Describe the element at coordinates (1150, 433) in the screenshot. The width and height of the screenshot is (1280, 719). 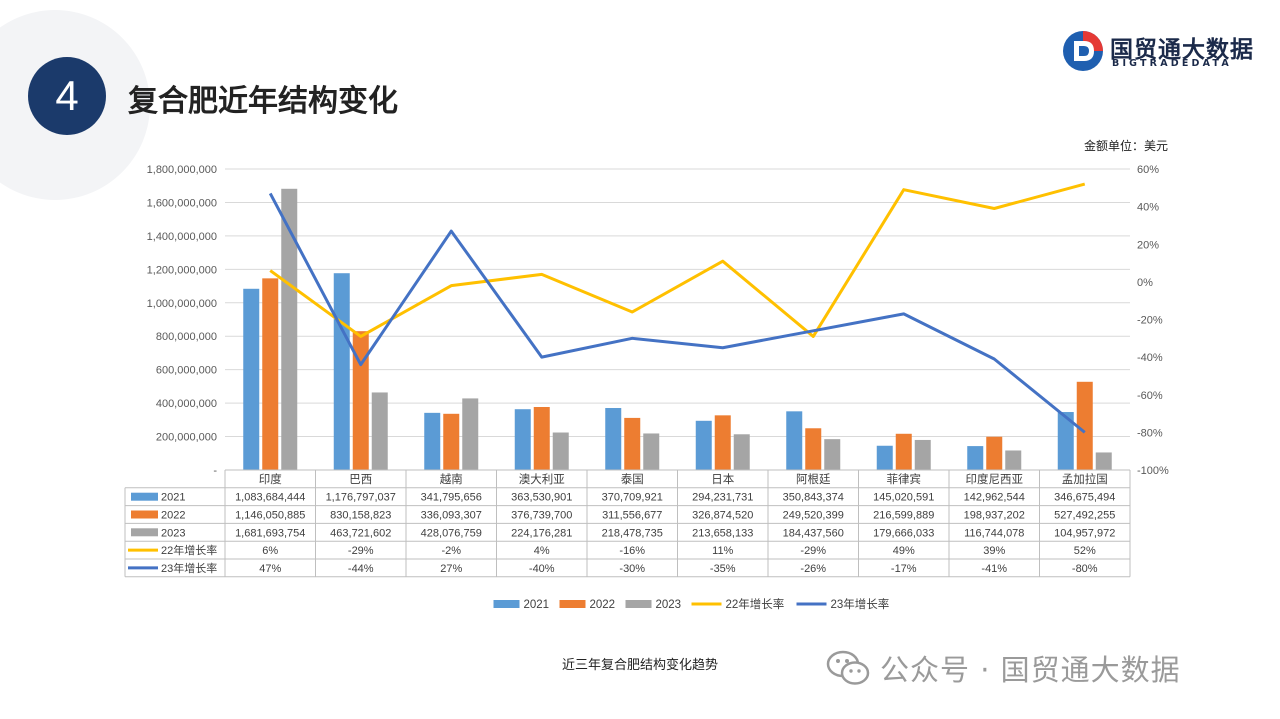
I see `y-right-tick-label: -80%` at that location.